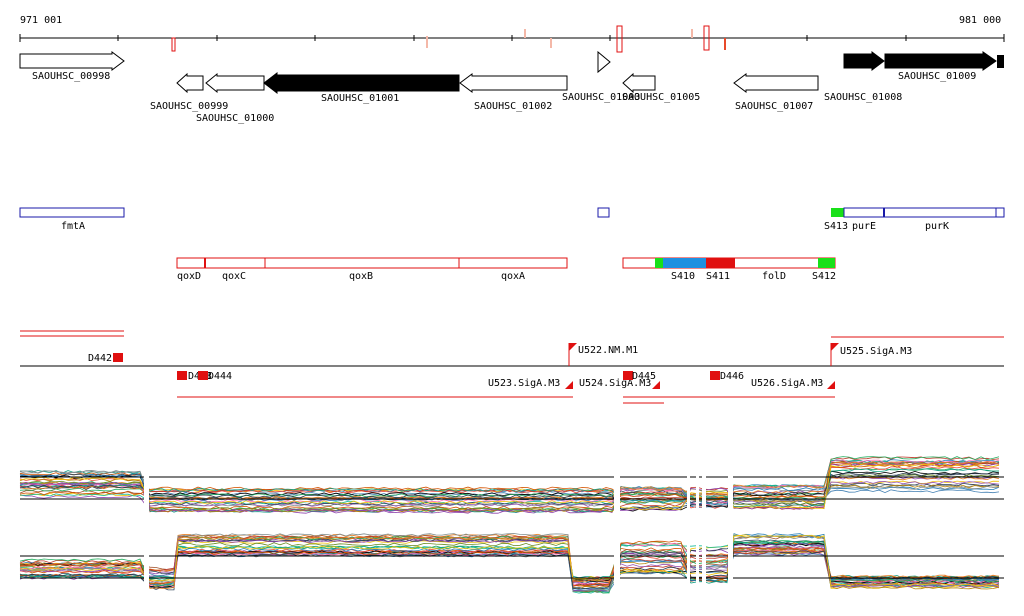 This screenshot has width=1024, height=616. Describe the element at coordinates (235, 98) in the screenshot. I see `gene-saouhsc-01000: SAOUHSC_01000` at that location.